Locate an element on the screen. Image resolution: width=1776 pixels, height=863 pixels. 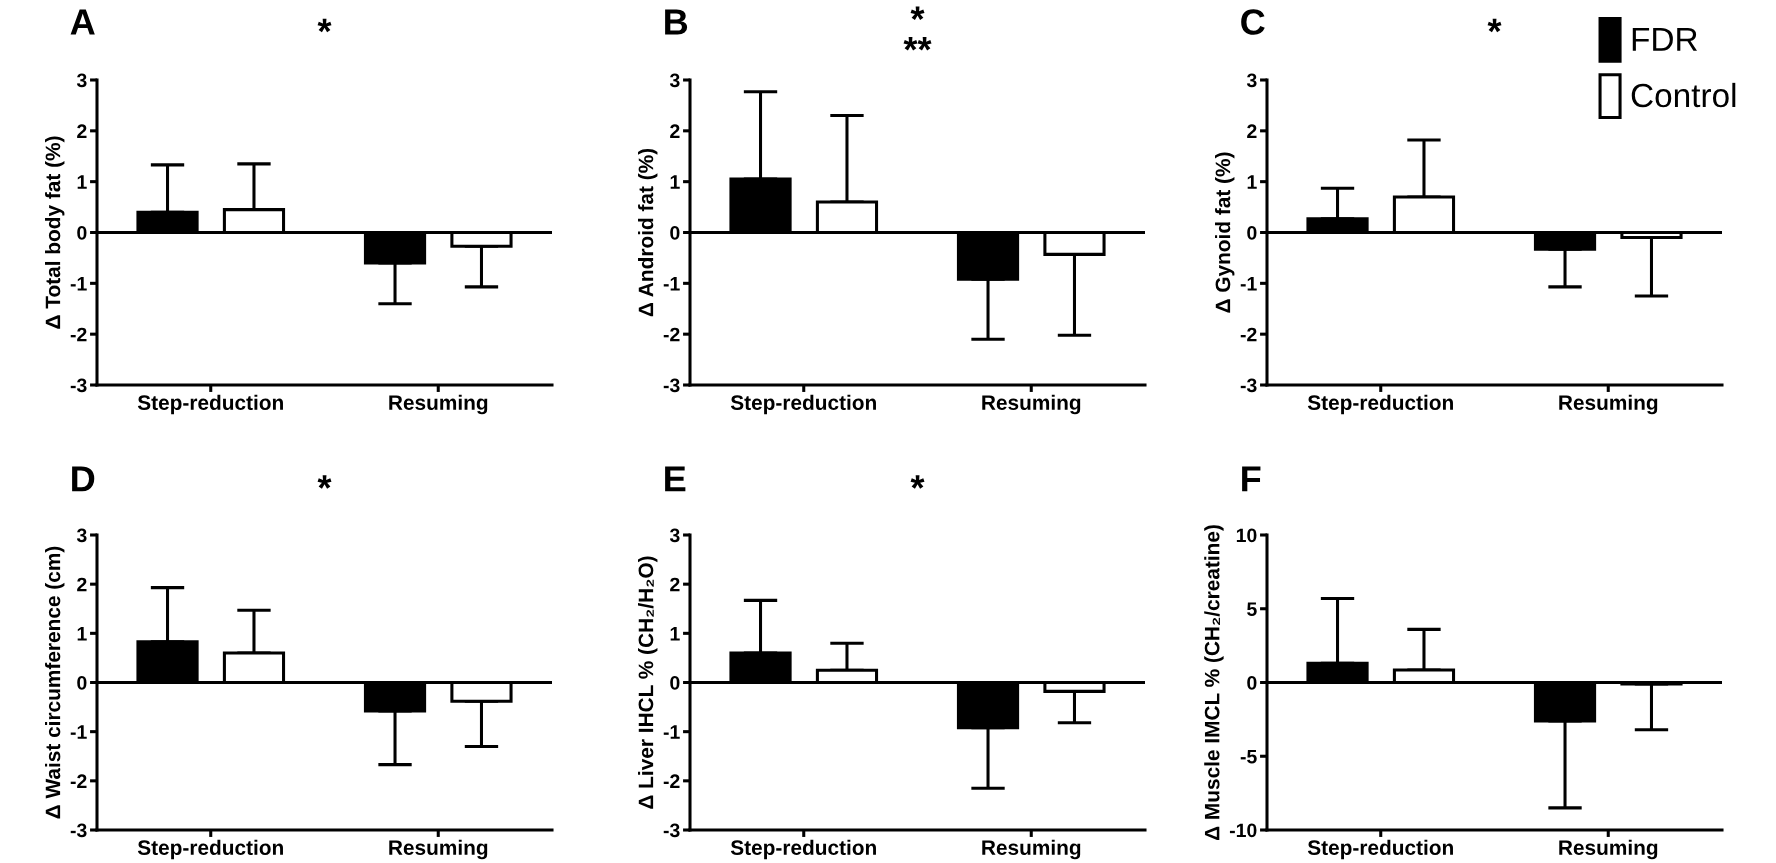
y-axis-title: Δ Gynoid fat (%) is located at coordinates (1225, 232).